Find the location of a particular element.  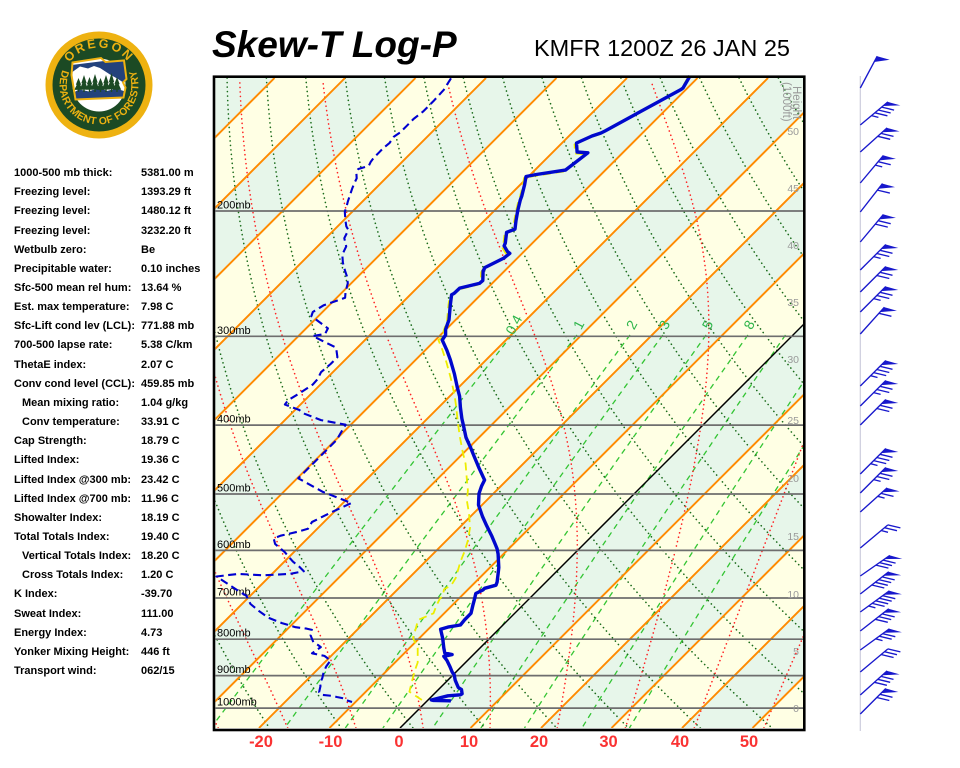

svg-text: Height is located at coordinates (796, 103).